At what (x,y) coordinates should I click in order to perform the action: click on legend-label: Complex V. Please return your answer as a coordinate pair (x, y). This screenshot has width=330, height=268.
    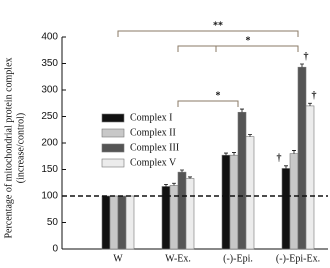
    Looking at the image, I should click on (153, 162).